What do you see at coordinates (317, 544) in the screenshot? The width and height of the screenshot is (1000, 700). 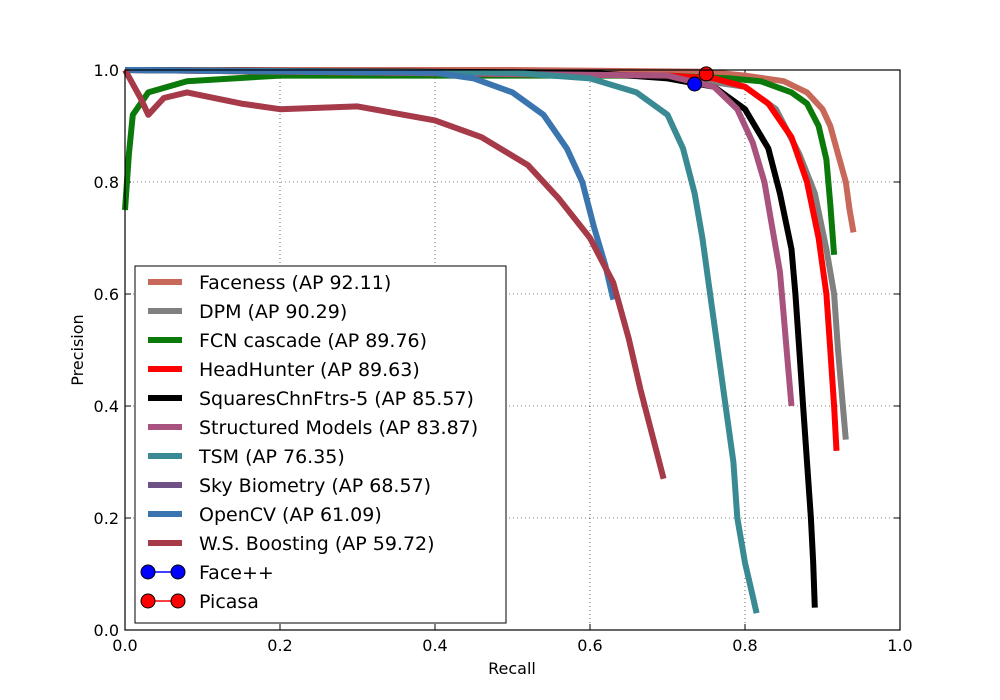 I see `legend-label-w-s-boosting: W.S. Boosting (AP 59.72)` at bounding box center [317, 544].